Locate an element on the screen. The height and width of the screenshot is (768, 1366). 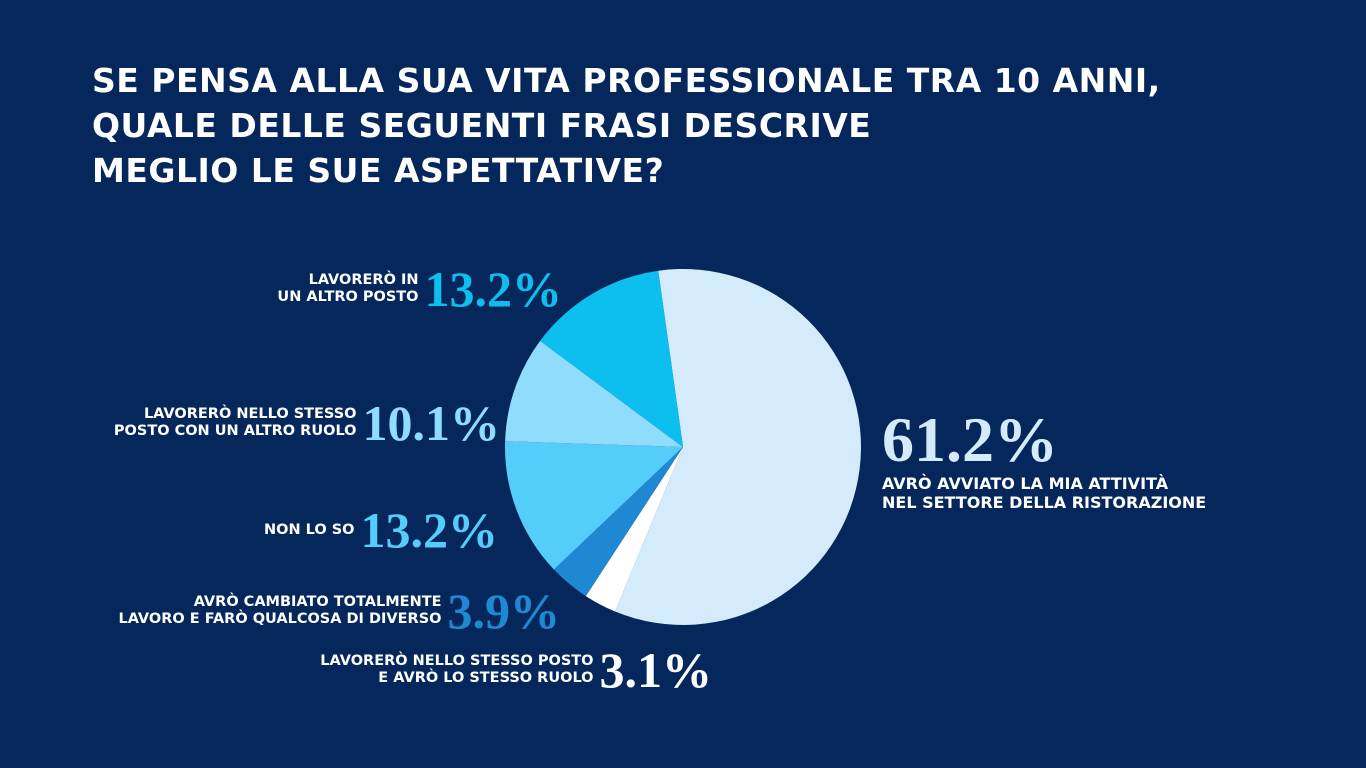
value-label: 3.9% is located at coordinates (504, 611).